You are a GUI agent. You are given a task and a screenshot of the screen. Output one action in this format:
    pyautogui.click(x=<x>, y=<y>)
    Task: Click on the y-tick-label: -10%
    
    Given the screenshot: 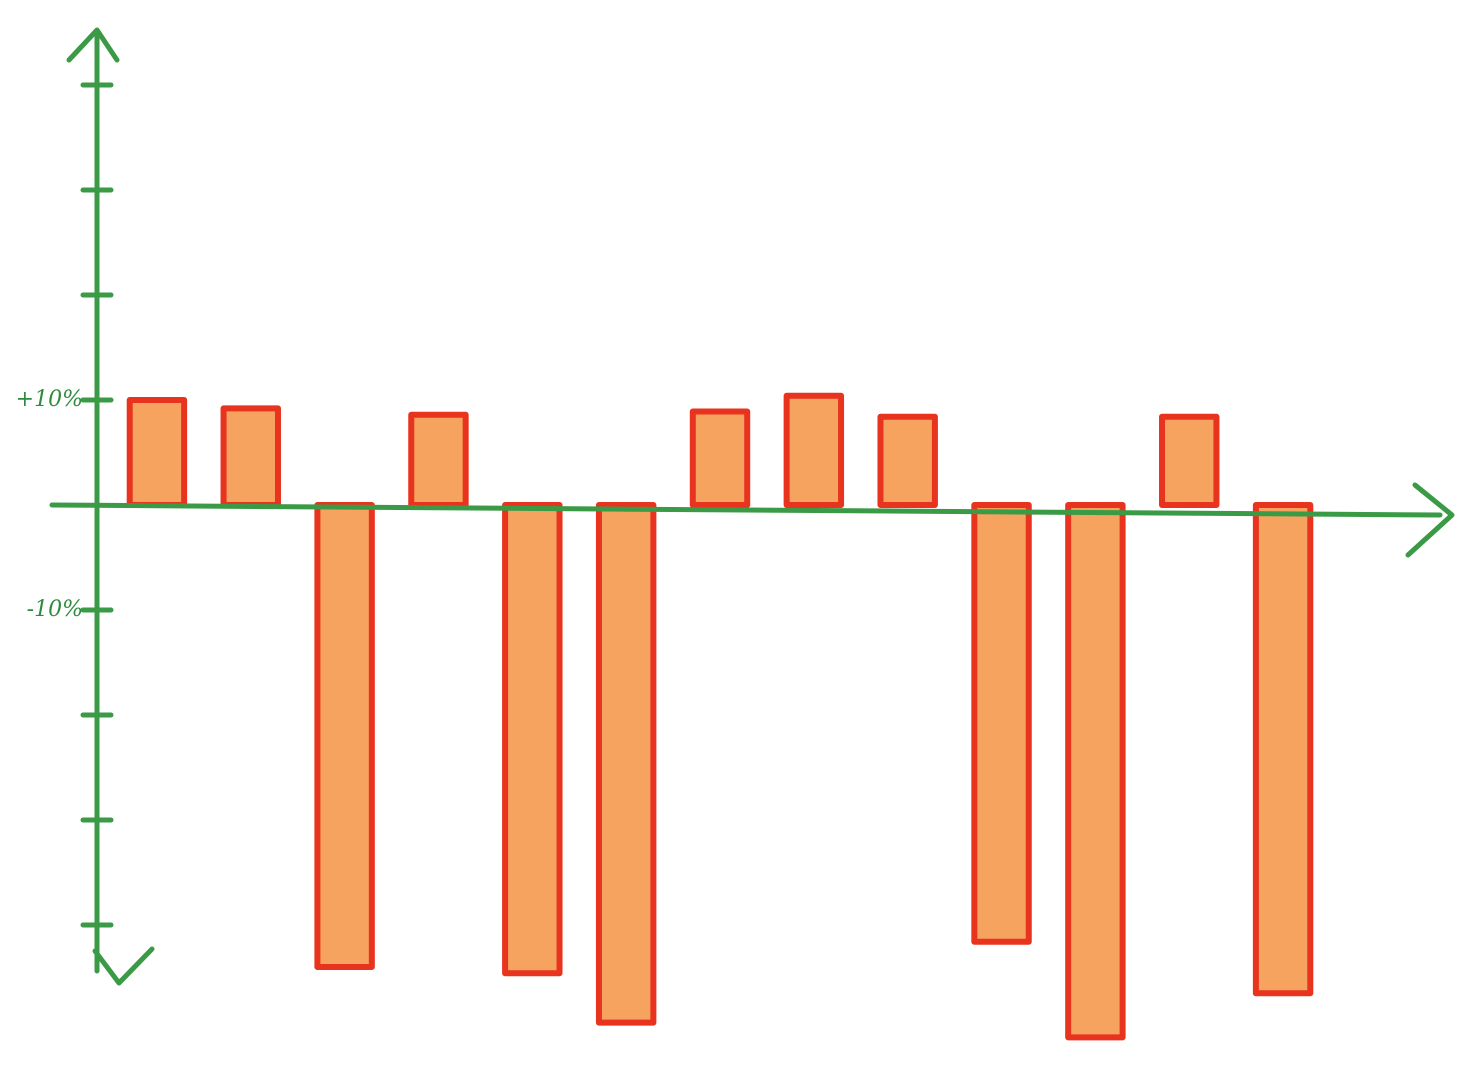 What is the action you would take?
    pyautogui.click(x=55, y=609)
    